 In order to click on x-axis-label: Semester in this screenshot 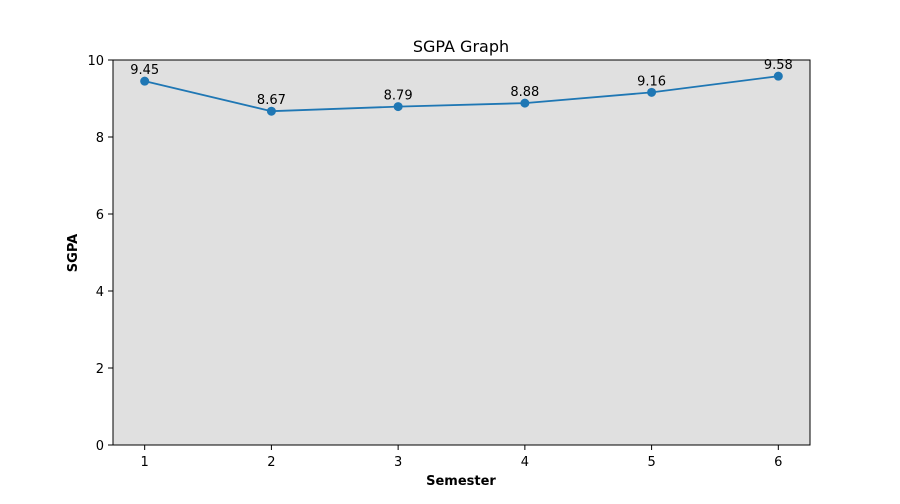, I will do `click(461, 481)`.